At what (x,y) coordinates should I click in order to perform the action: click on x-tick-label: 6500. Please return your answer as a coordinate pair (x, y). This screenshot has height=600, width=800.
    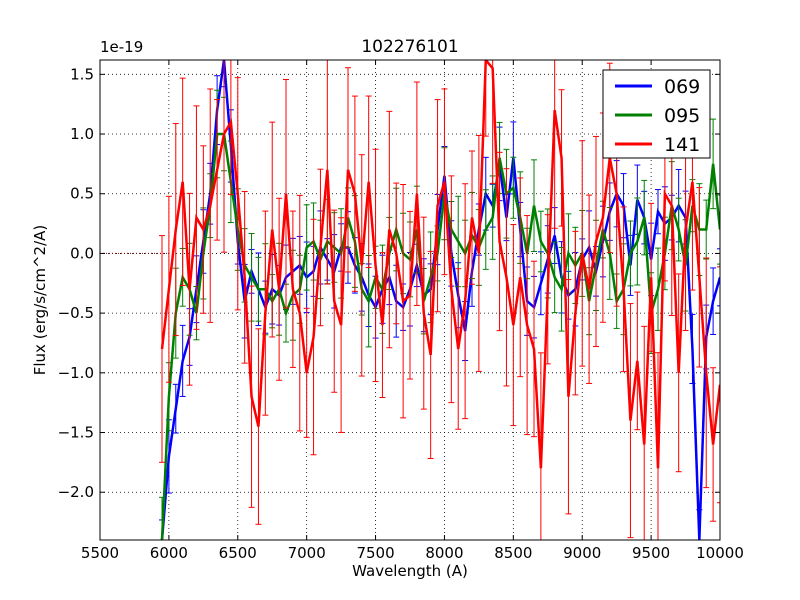
    Looking at the image, I should click on (238, 553).